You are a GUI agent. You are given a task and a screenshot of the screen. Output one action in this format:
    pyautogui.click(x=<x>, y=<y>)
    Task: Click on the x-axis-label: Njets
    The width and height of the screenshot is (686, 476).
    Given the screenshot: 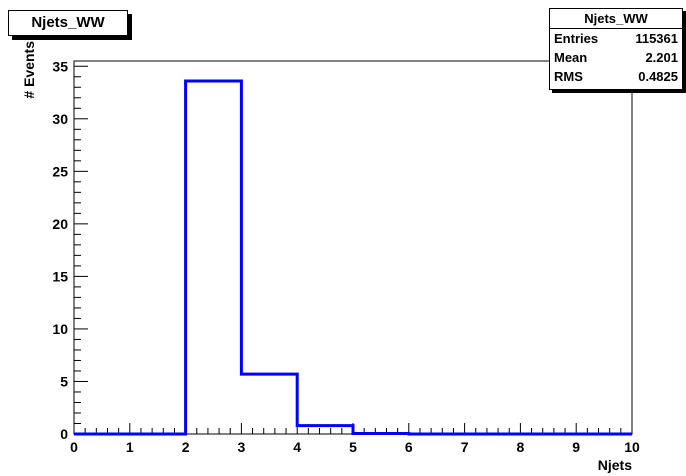 What is the action you would take?
    pyautogui.click(x=615, y=465)
    